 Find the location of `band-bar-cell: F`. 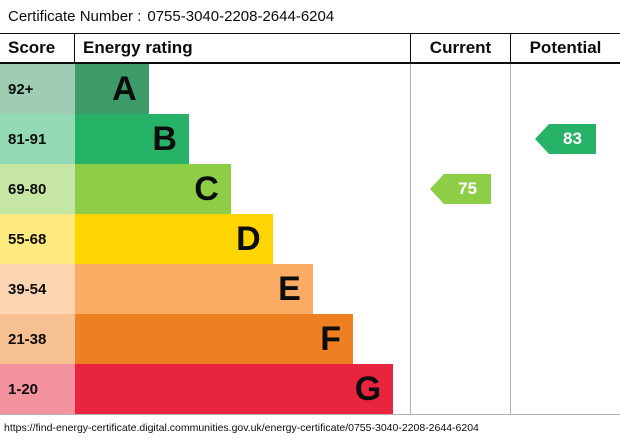

band-bar-cell: F is located at coordinates (242, 339).